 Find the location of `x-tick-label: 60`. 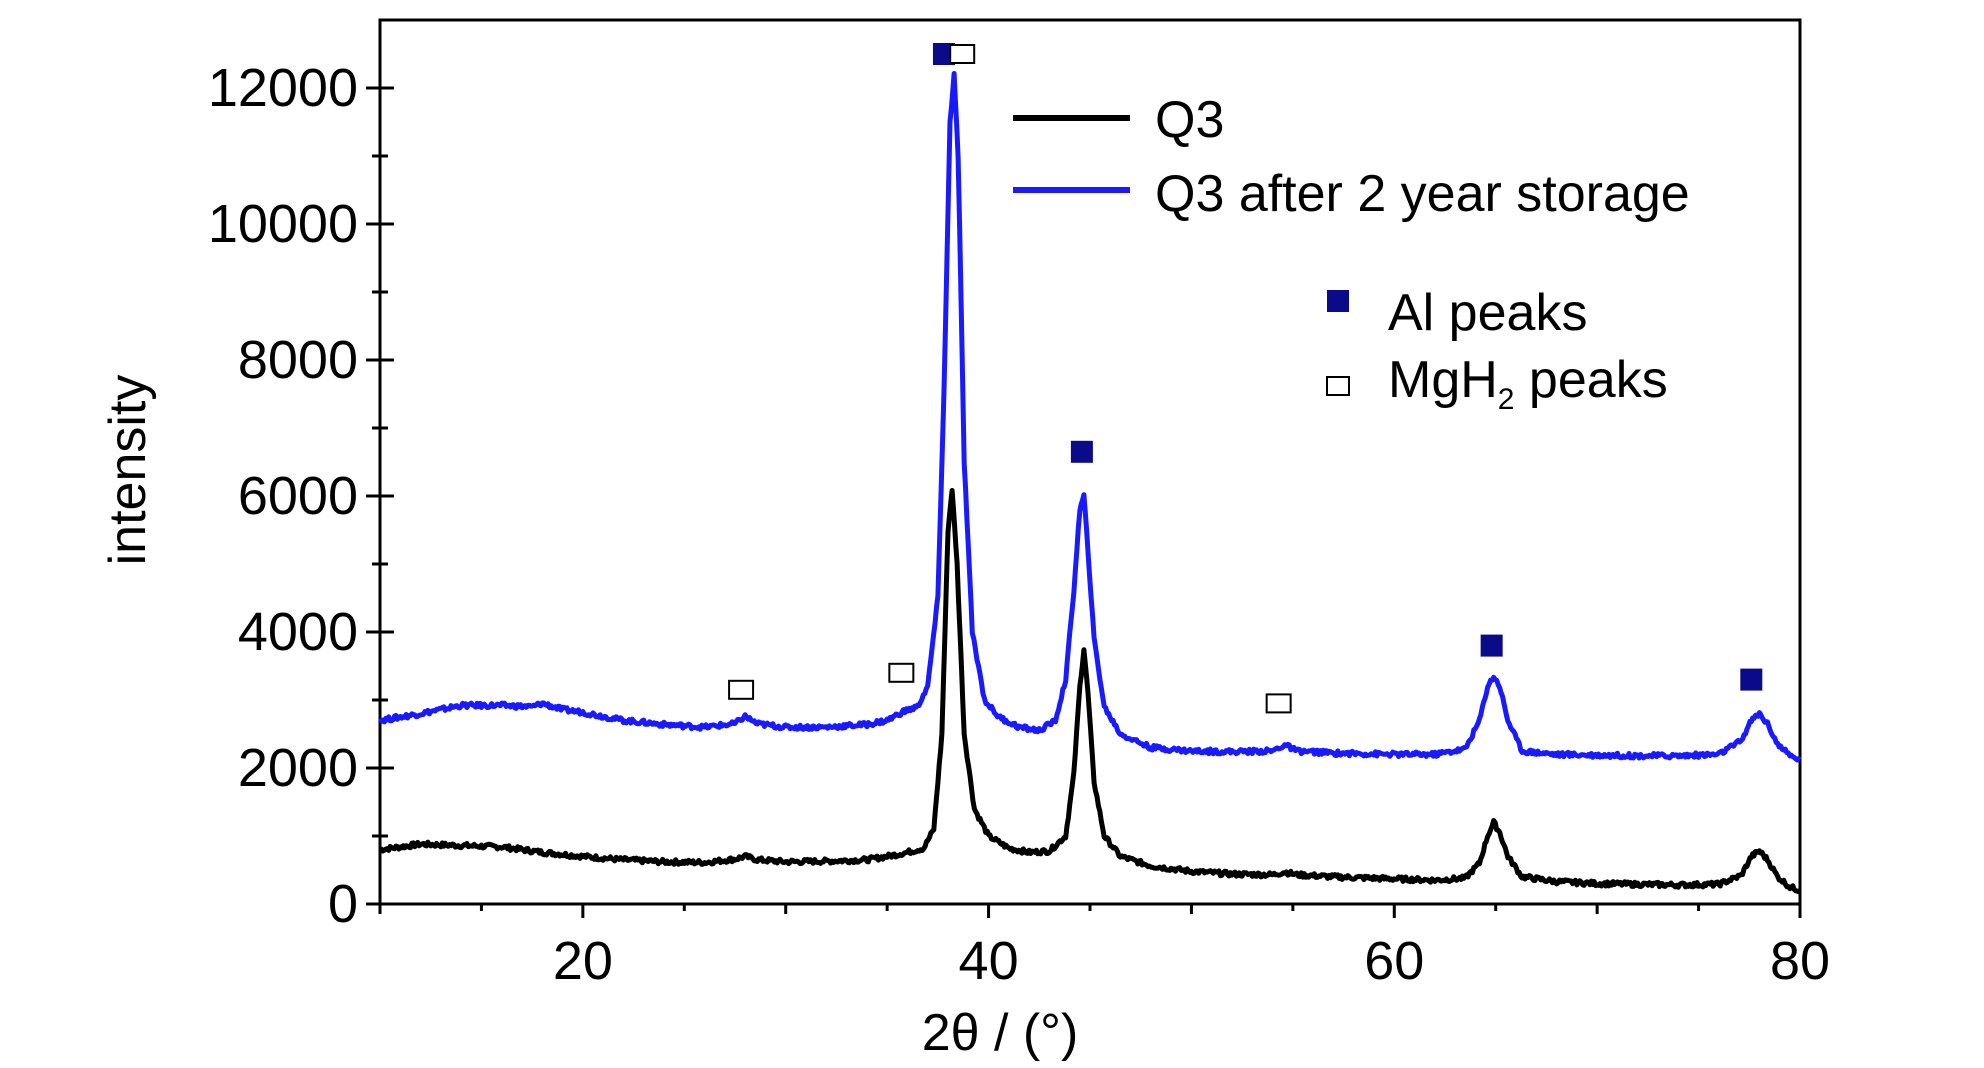

x-tick-label: 60 is located at coordinates (1394, 961).